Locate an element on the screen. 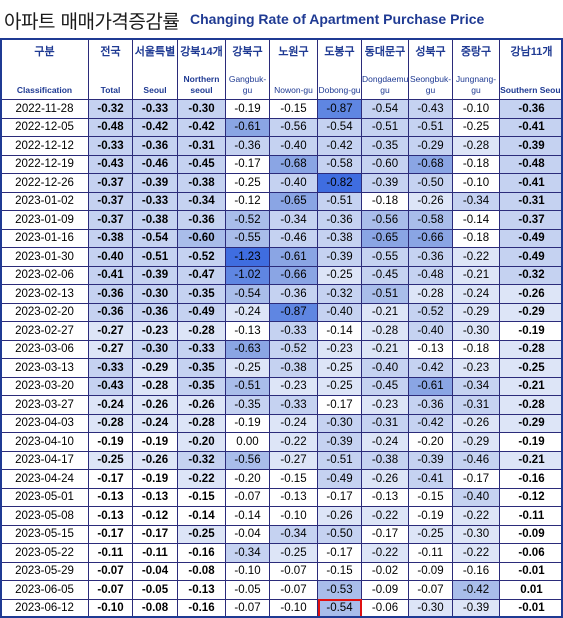 The width and height of the screenshot is (563, 618). value-cell: -0.42 is located at coordinates (202, 127).